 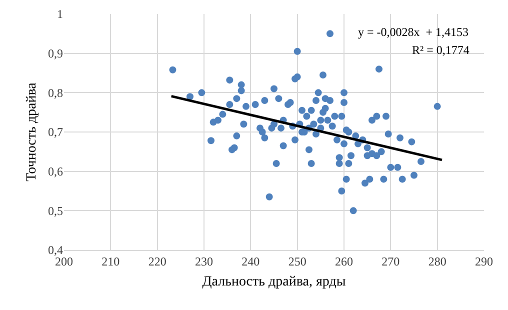 What do you see at coordinates (55, 211) in the screenshot?
I see `y-tick-label: 0,5` at bounding box center [55, 211].